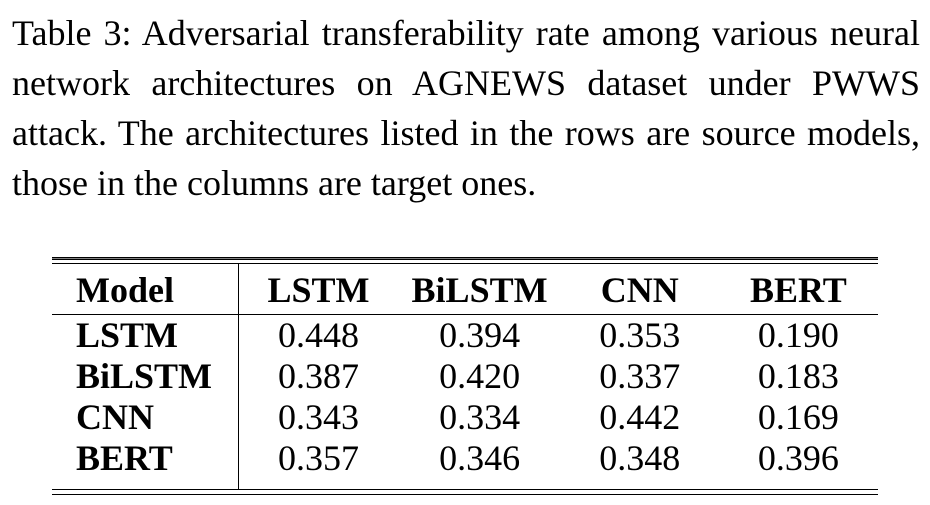 This screenshot has height=505, width=930. I want to click on top-double-rule, so click(465, 257).